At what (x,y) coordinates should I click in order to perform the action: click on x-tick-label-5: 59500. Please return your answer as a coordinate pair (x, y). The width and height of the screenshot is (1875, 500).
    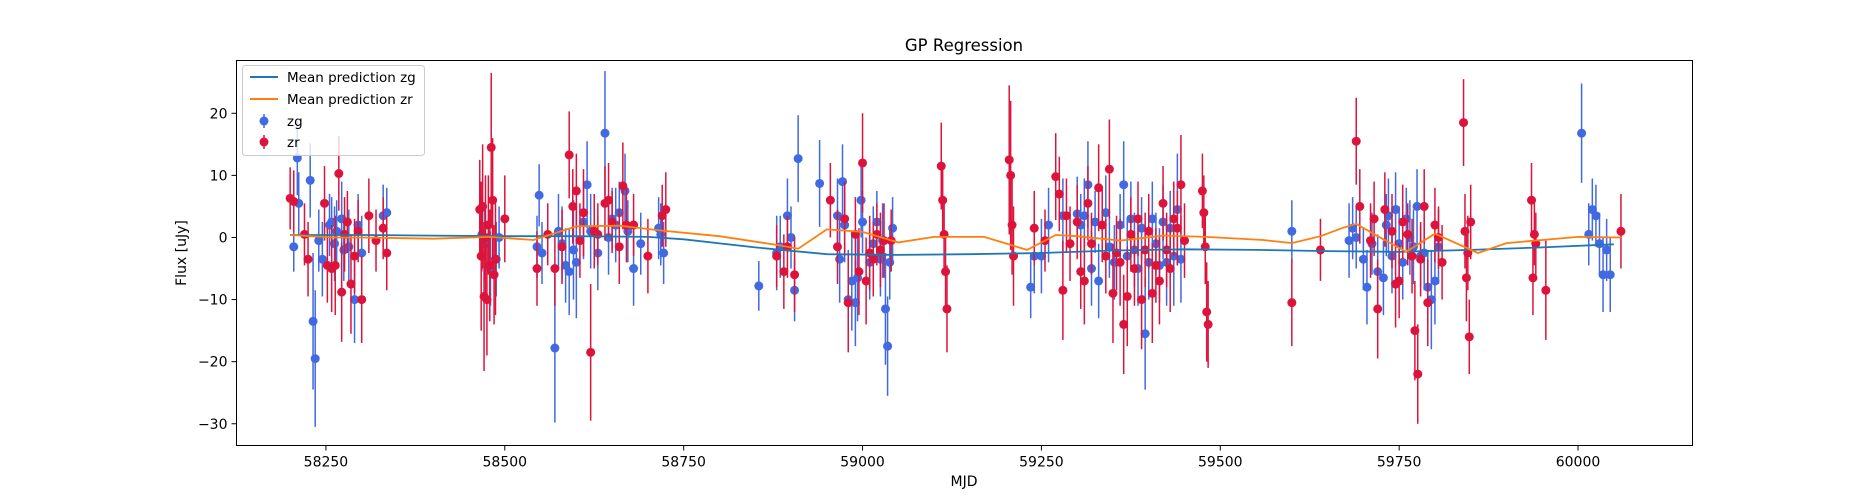
    Looking at the image, I should click on (1220, 463).